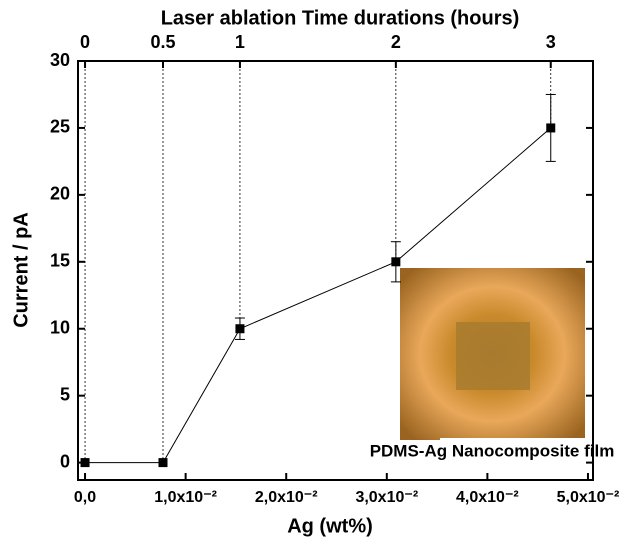  What do you see at coordinates (286, 497) in the screenshot?
I see `x-tick-label: 2,0x10⁻²` at bounding box center [286, 497].